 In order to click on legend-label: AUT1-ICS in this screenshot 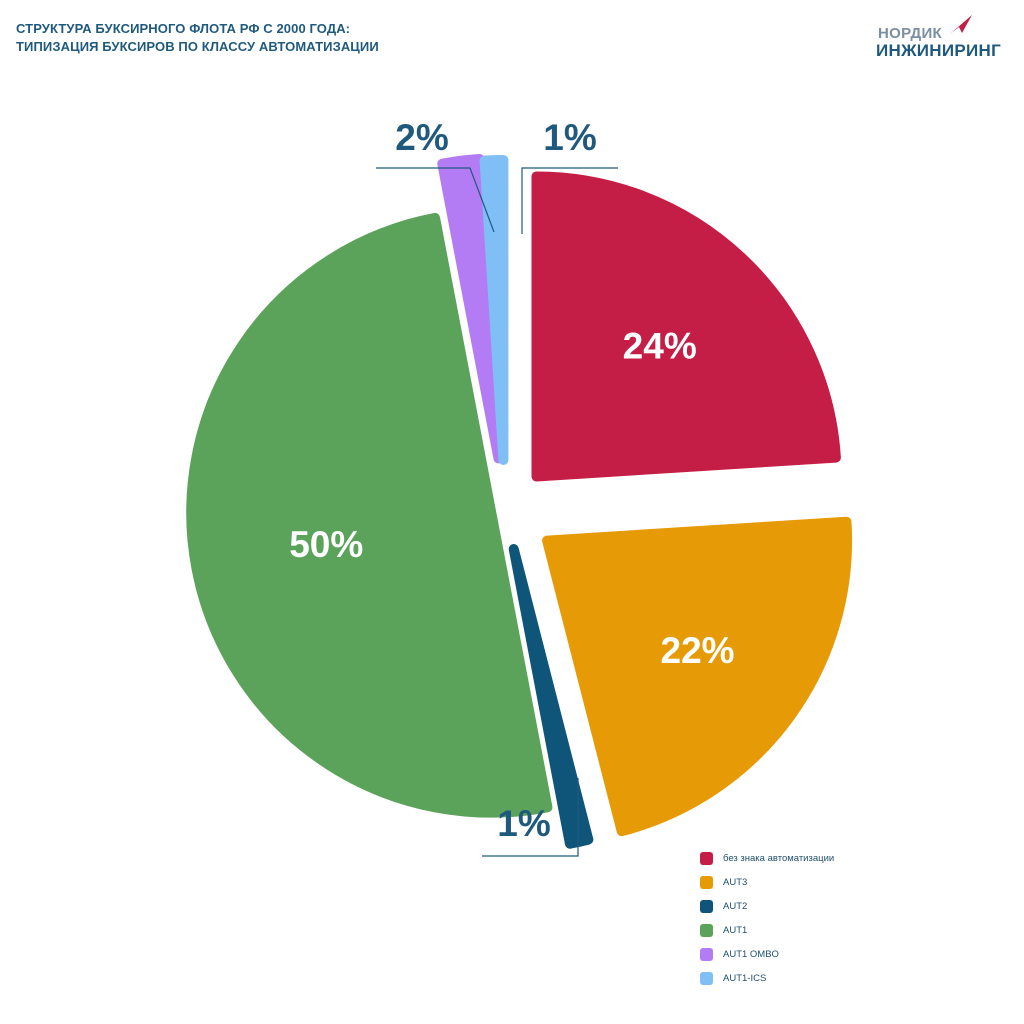, I will do `click(745, 978)`.